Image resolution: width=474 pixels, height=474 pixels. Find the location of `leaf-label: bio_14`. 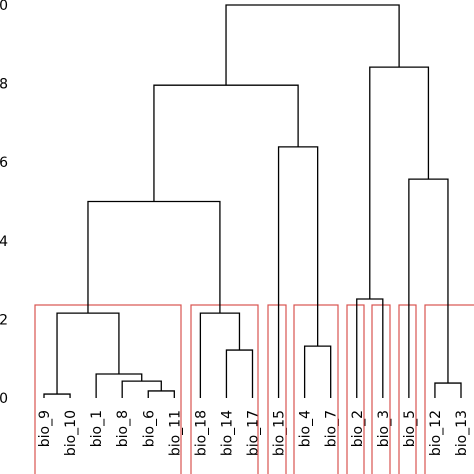

leaf-label: bio_14 is located at coordinates (227, 433).